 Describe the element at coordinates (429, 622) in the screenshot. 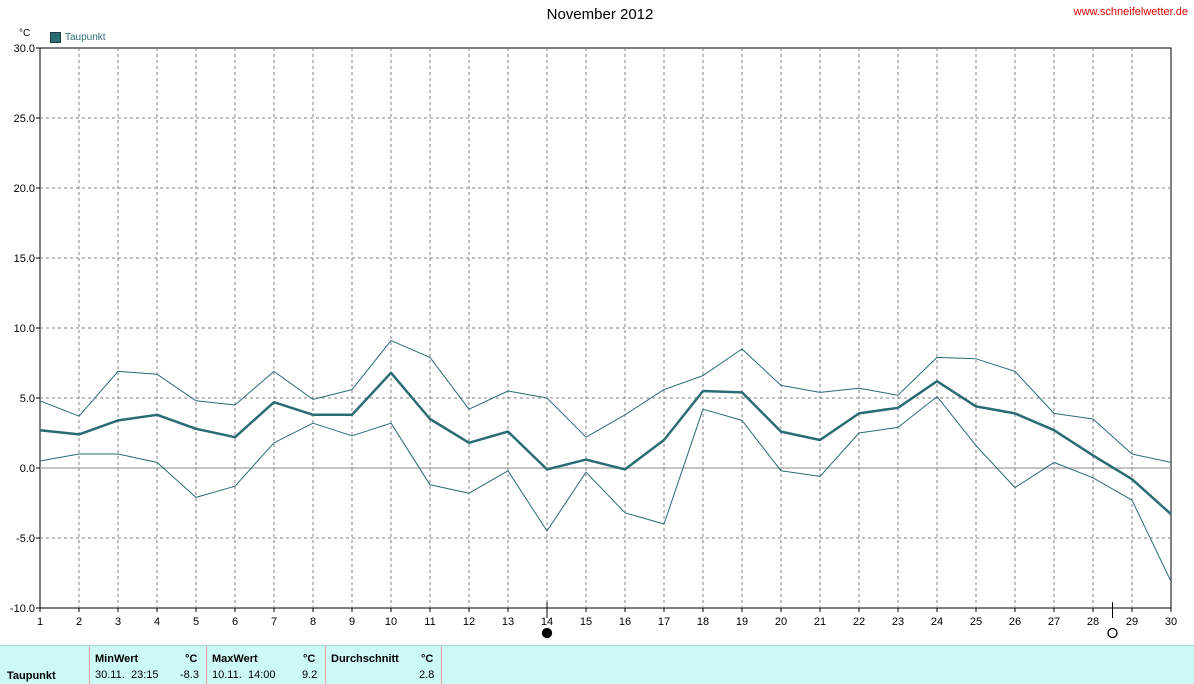

I see `x-tick-label: 11` at that location.